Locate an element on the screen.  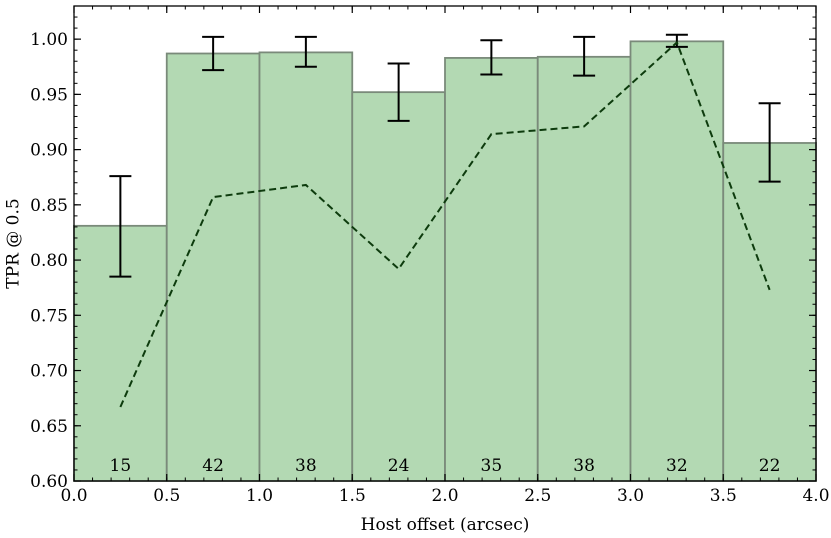
y-tick-labels: 0.60 0.65 0.70 0.75 0.80 0.85 0.90 0.95 1.00 is located at coordinates (49, 261).